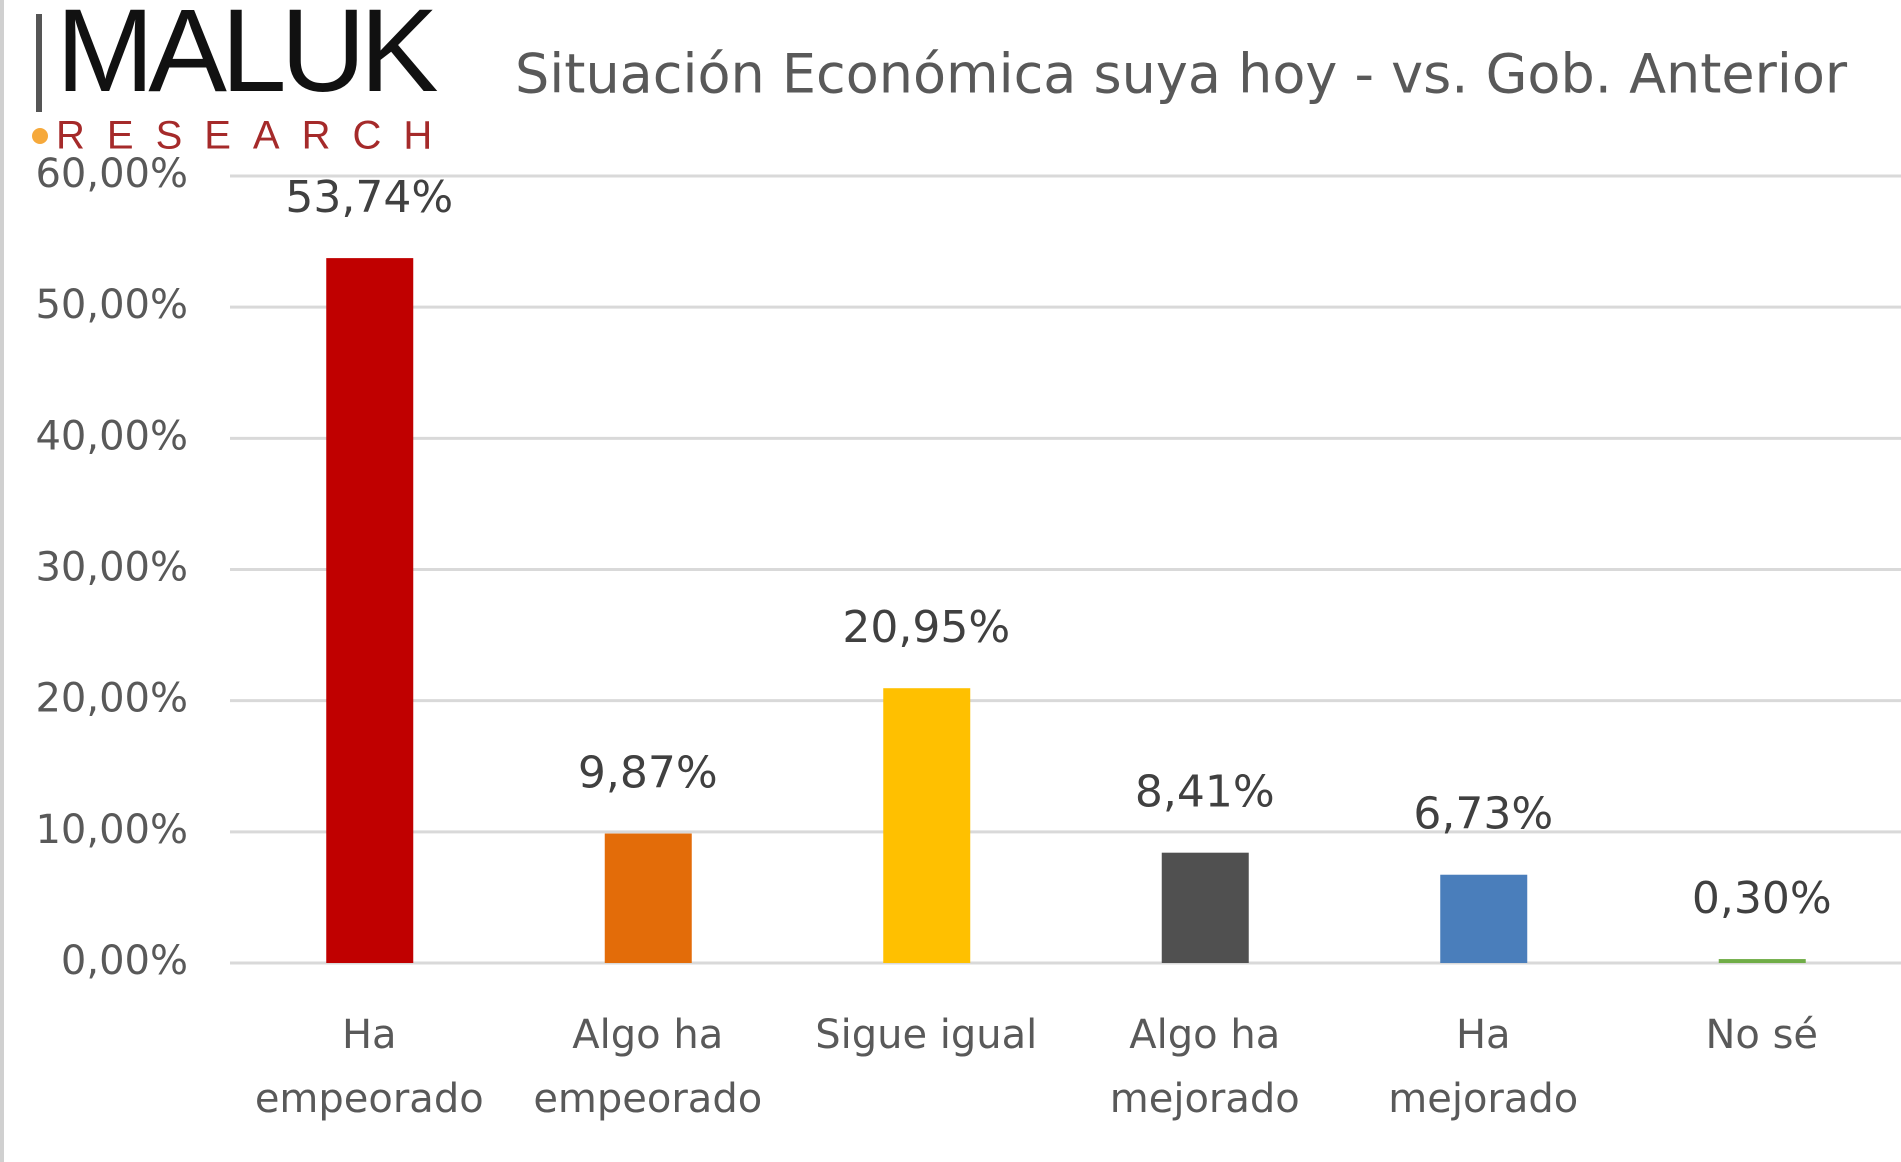 This screenshot has width=1901, height=1162. What do you see at coordinates (648, 1067) in the screenshot?
I see `x-tick-label: Algo ha empeorado` at bounding box center [648, 1067].